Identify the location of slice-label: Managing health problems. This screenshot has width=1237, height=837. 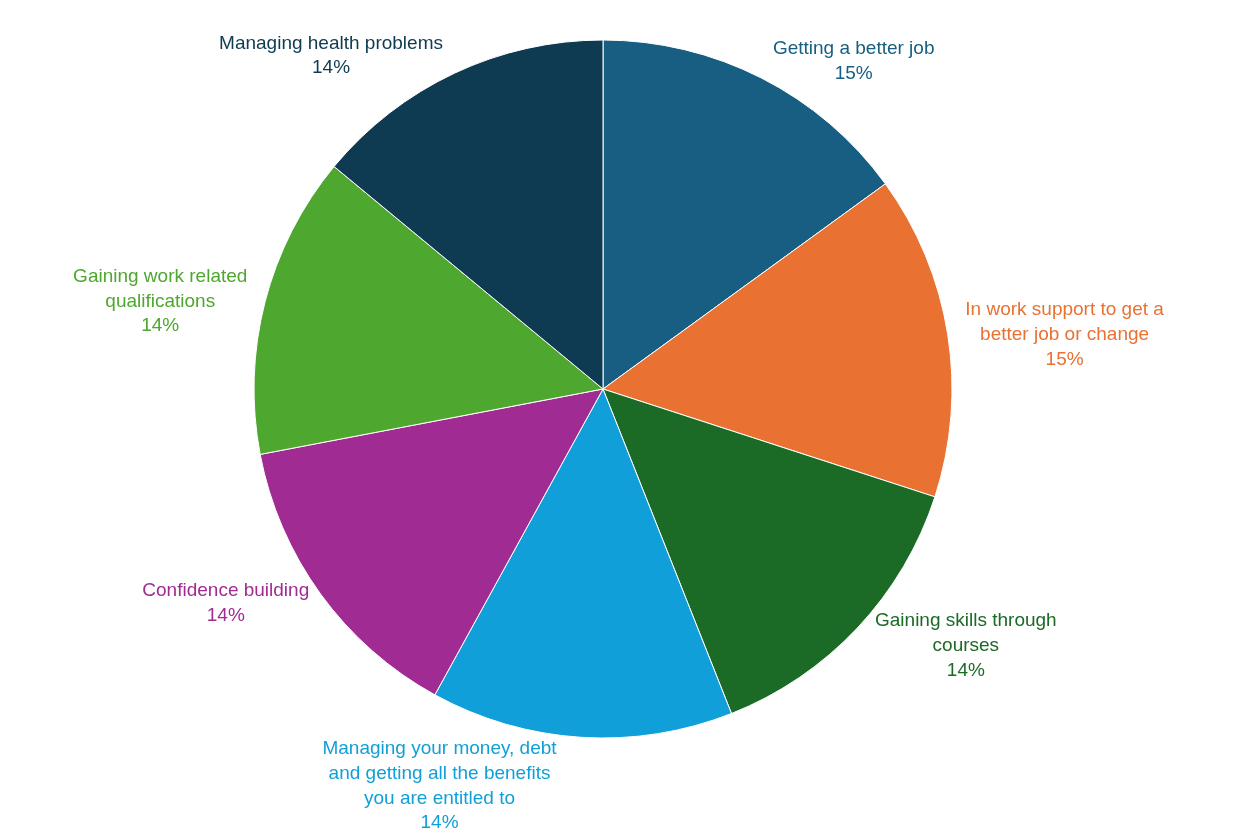
(331, 42).